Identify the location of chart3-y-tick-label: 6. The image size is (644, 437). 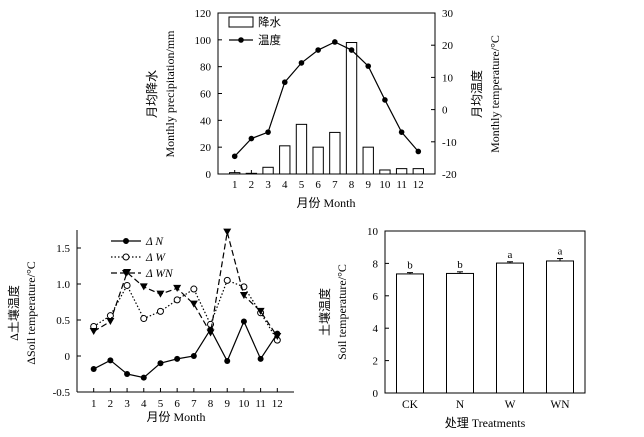
(376, 297).